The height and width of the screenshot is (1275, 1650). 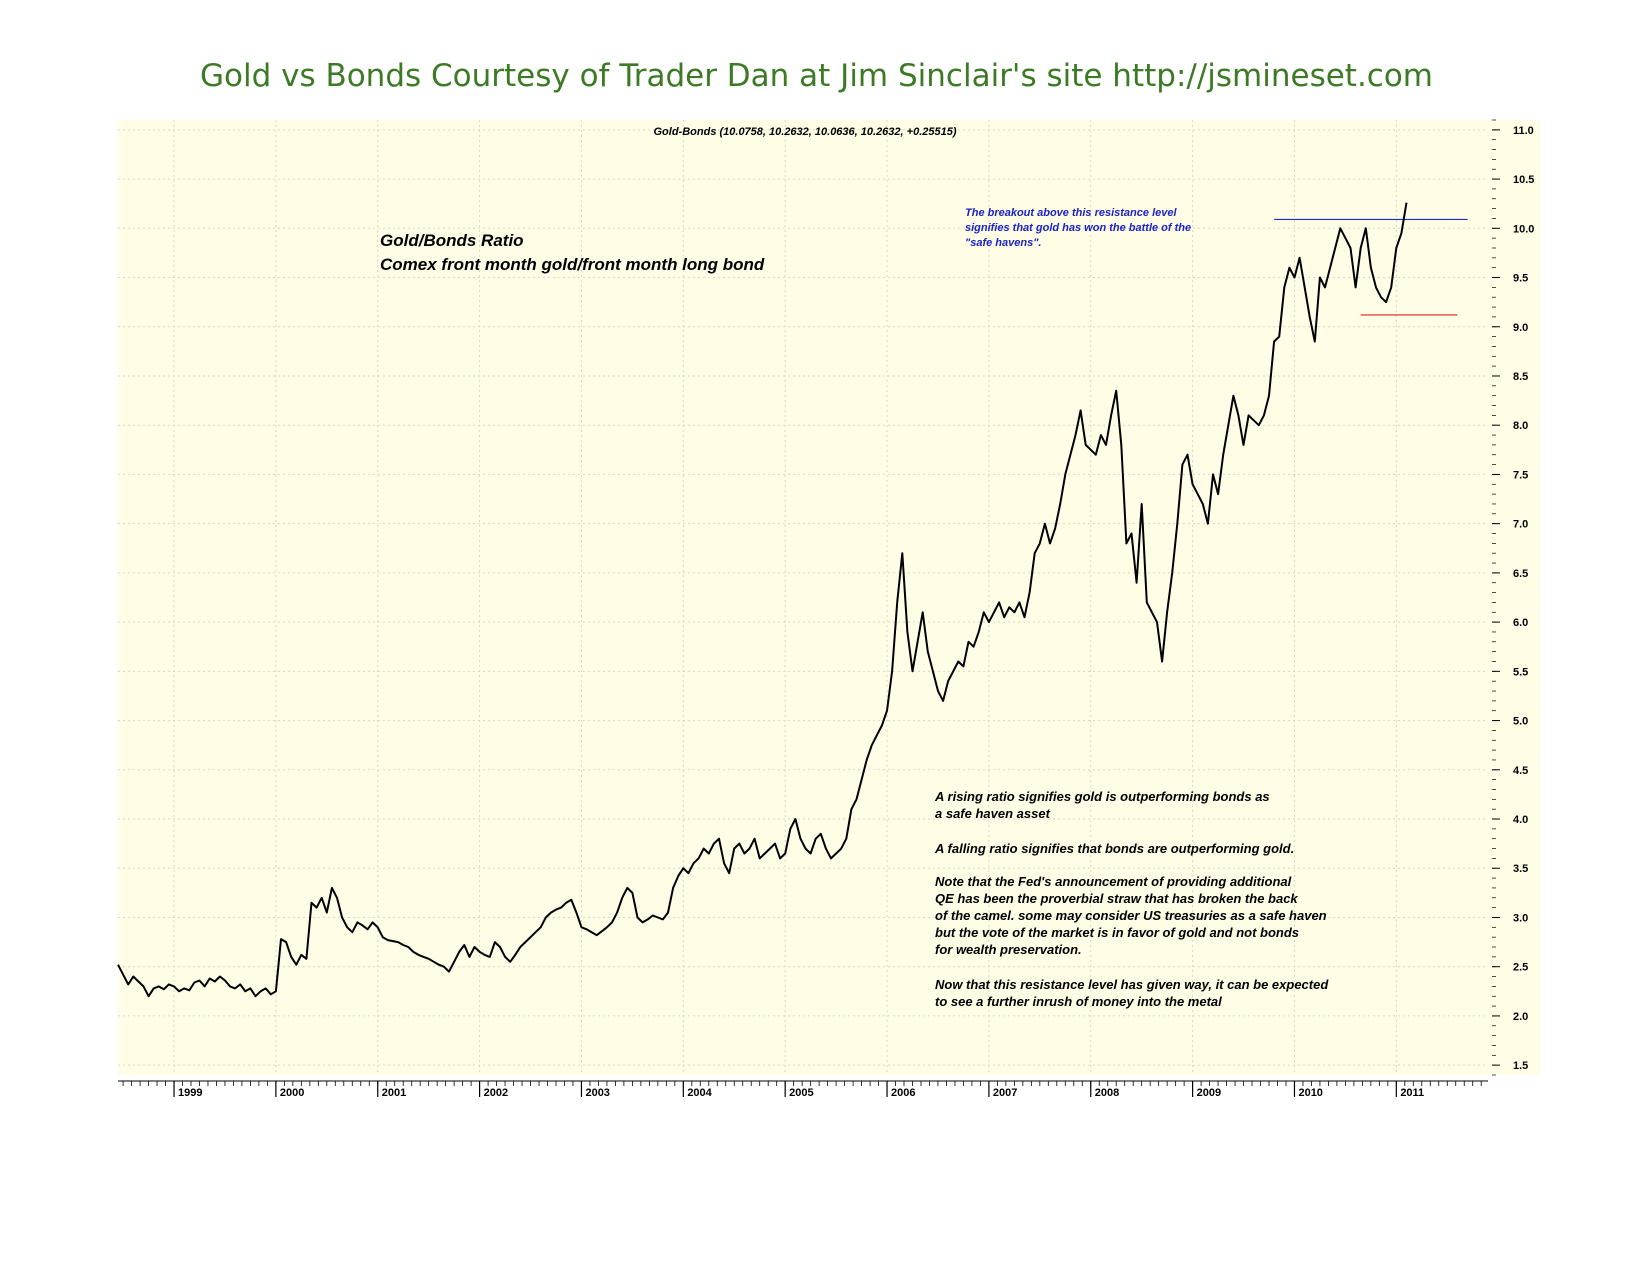 I want to click on y-tick-label: 9.5, so click(x=1520, y=279).